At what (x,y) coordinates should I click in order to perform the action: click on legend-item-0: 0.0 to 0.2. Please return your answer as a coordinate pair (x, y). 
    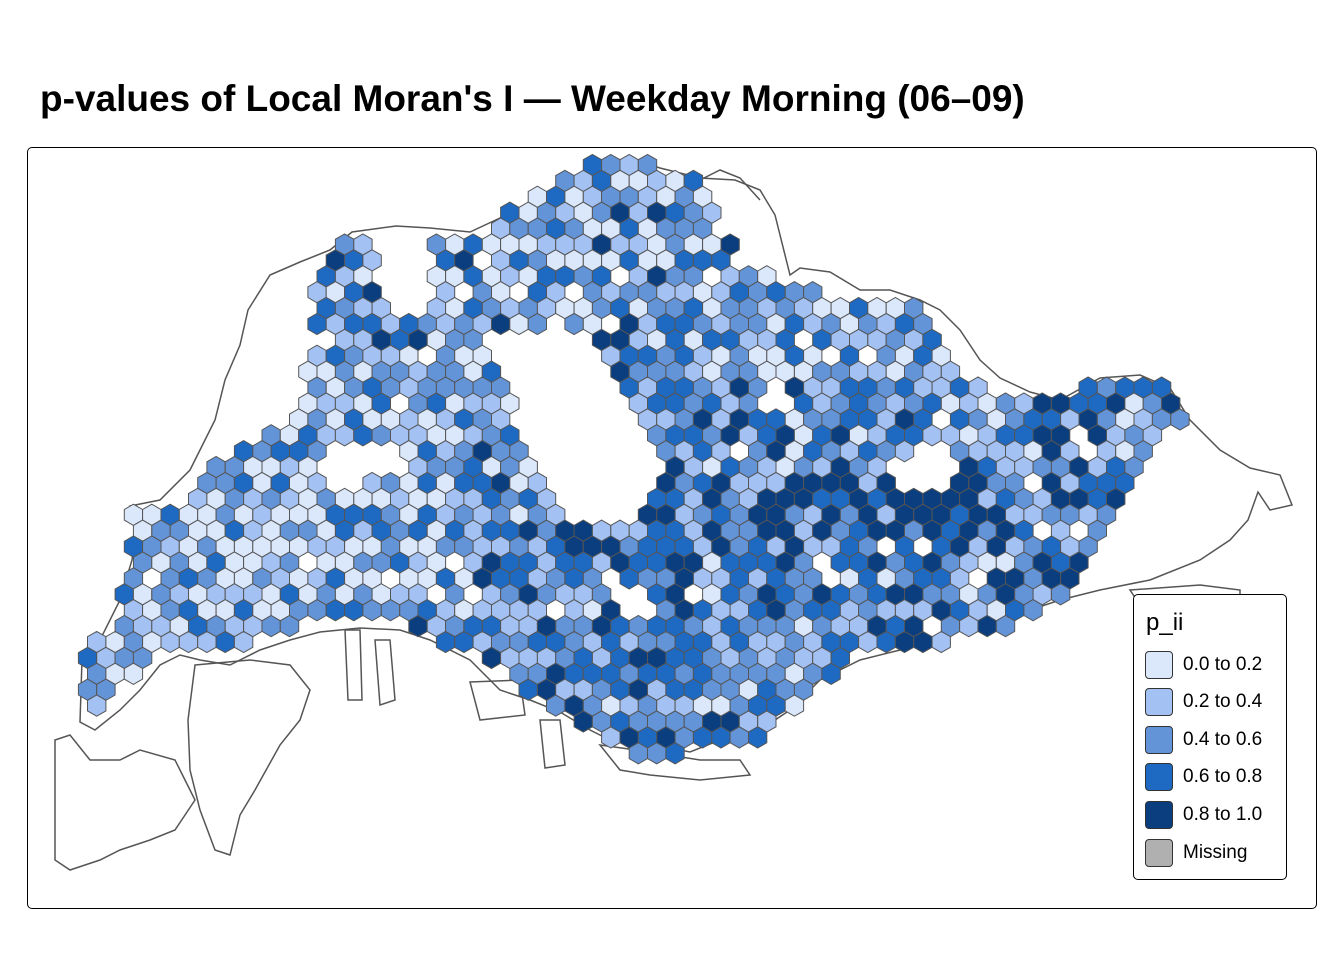
    Looking at the image, I should click on (1203, 665).